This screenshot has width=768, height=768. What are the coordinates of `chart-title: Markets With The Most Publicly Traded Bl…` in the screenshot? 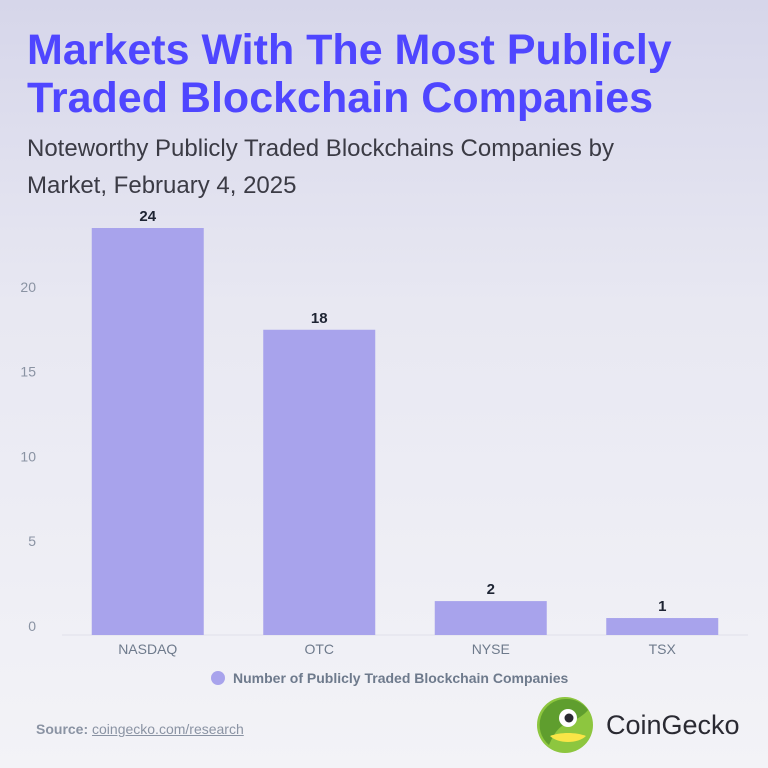 It's located at (387, 74).